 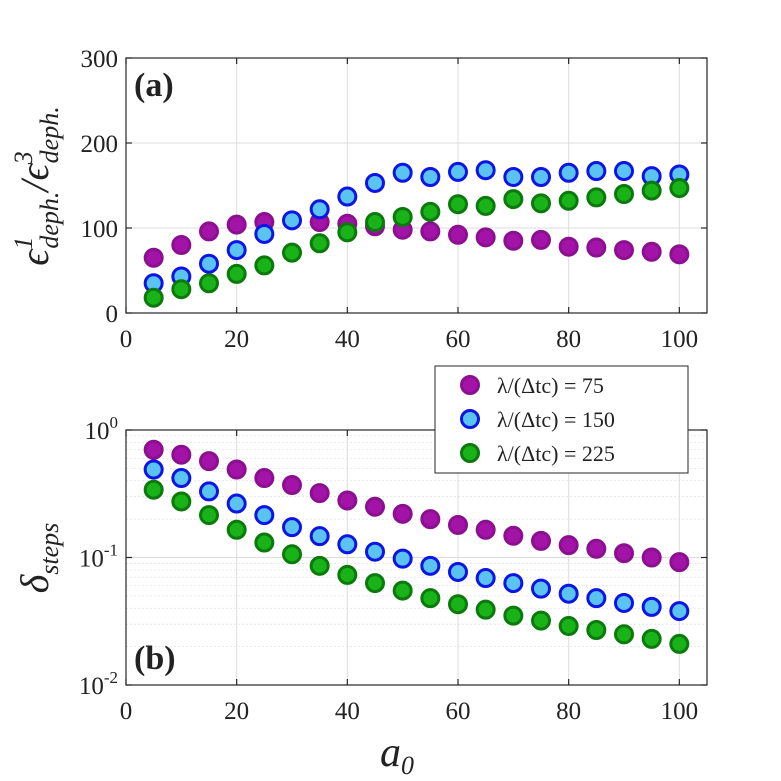 I want to click on y-tick-label: 200, so click(x=100, y=144).